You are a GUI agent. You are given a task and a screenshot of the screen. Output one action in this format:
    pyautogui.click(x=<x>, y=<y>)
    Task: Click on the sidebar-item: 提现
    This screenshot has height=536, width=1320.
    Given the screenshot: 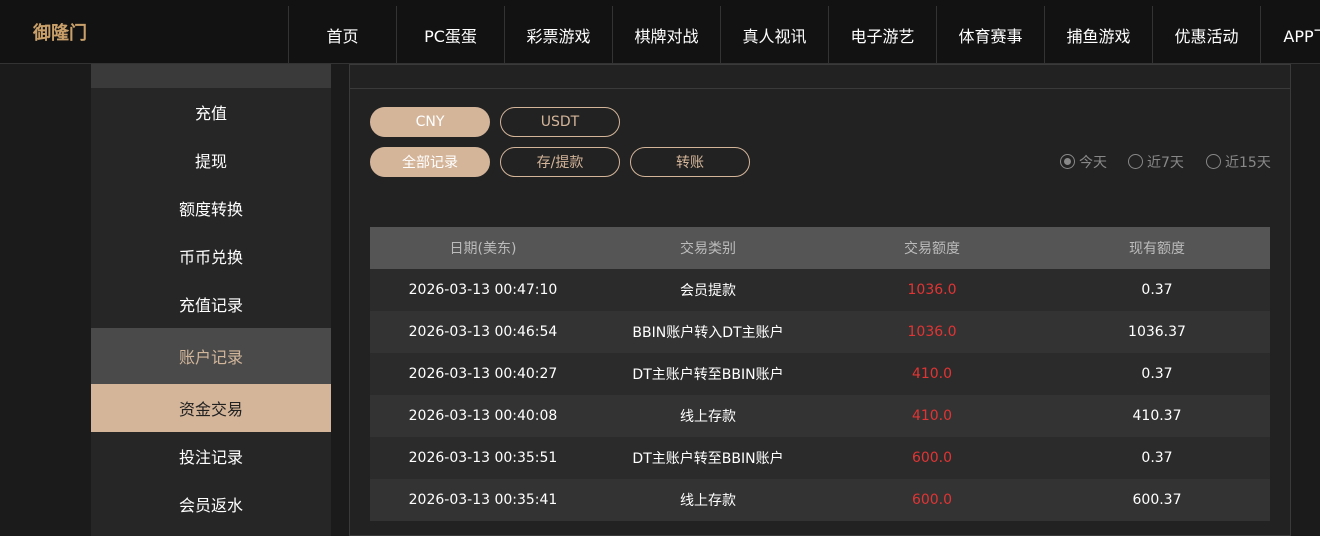 What is the action you would take?
    pyautogui.click(x=210, y=161)
    